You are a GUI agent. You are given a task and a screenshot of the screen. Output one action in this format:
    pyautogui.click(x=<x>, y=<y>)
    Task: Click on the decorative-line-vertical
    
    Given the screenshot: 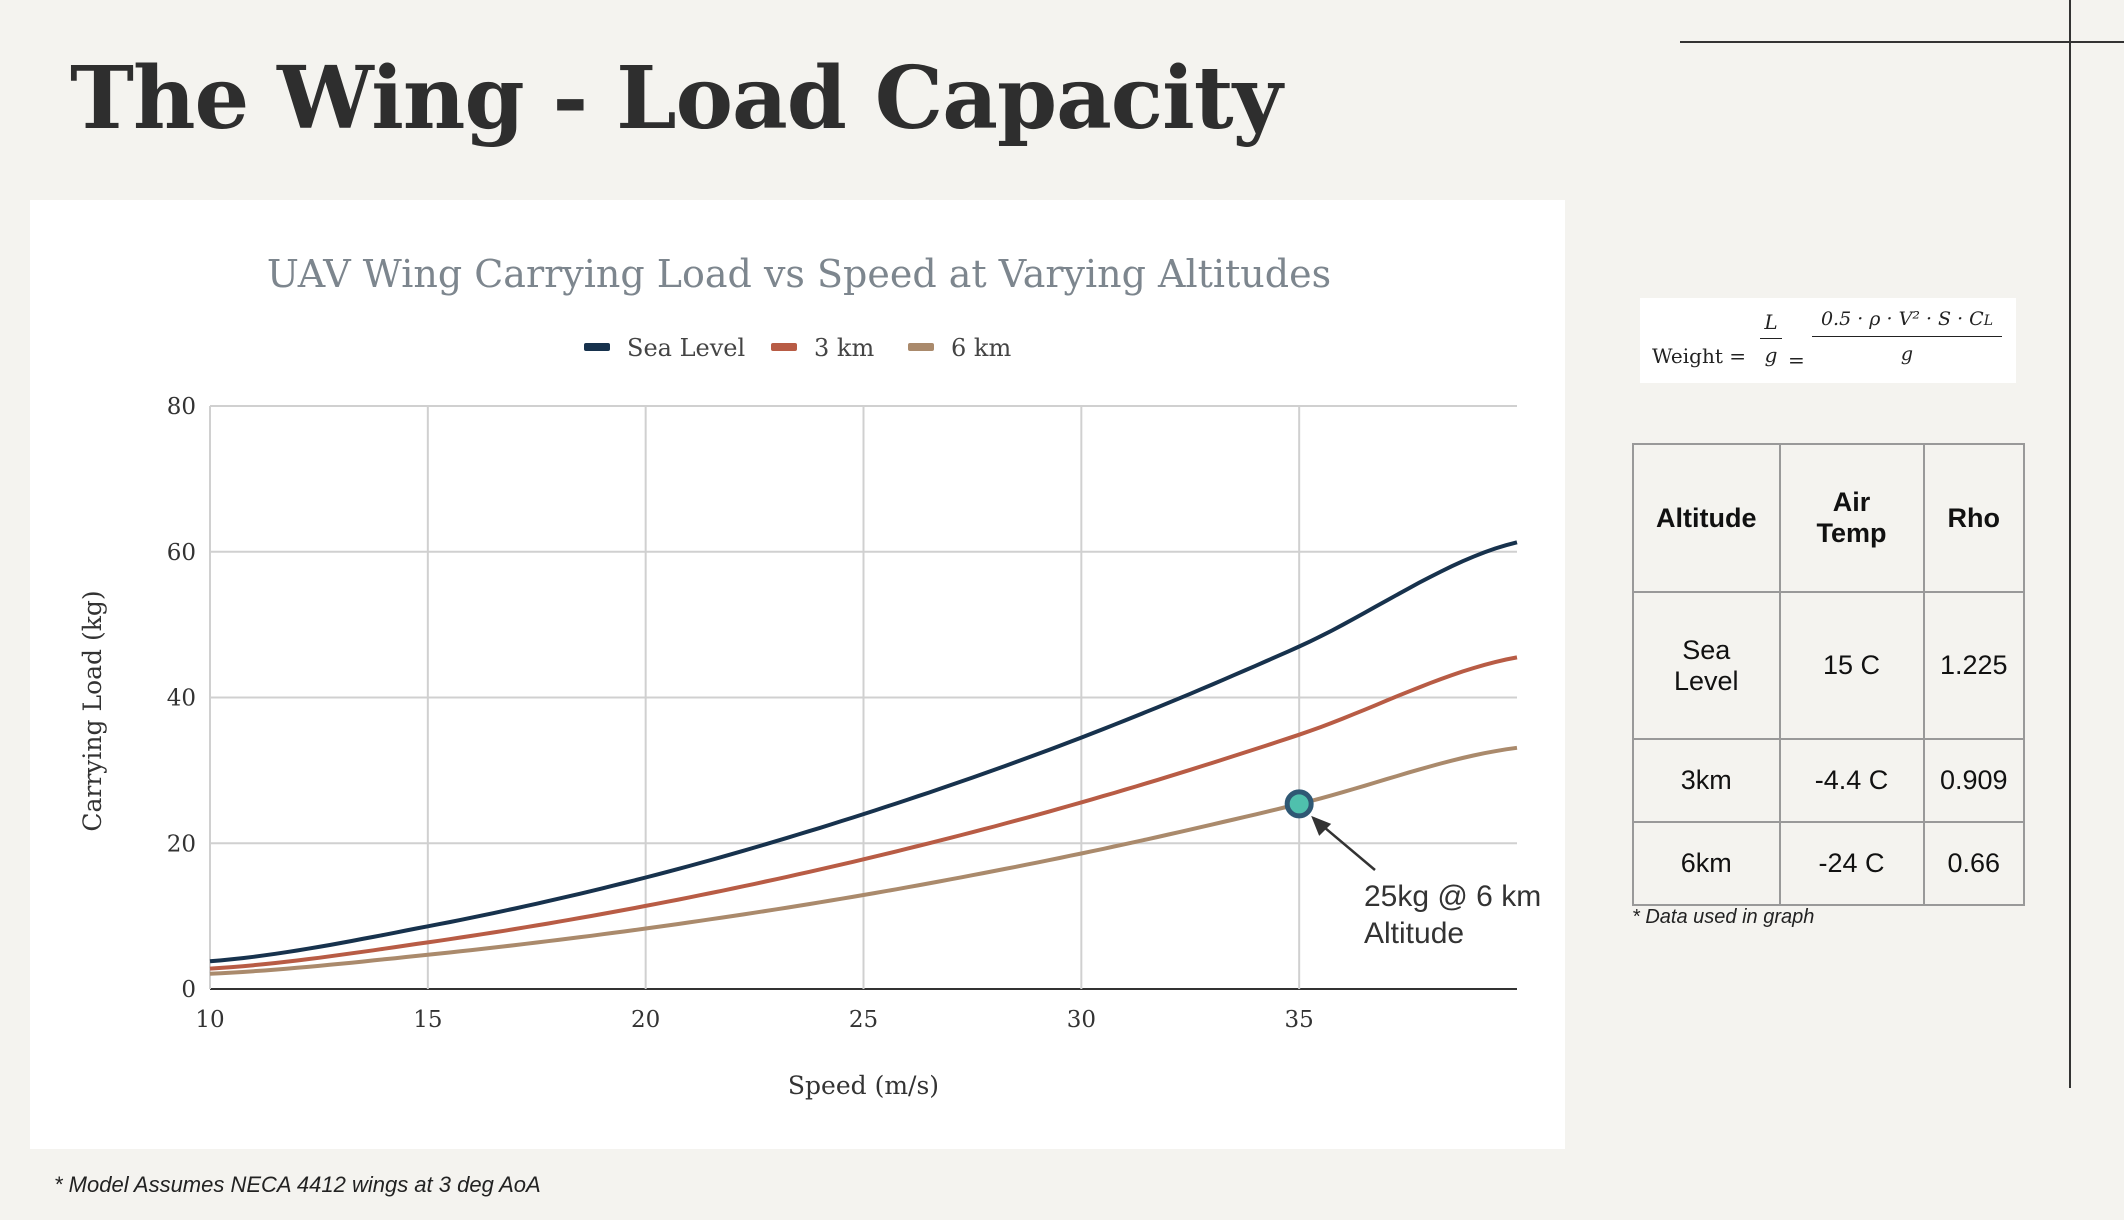 What is the action you would take?
    pyautogui.click(x=2070, y=544)
    